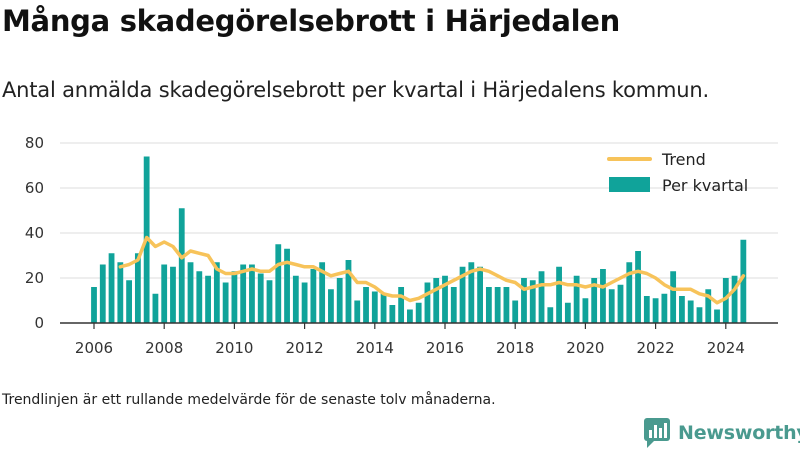  I want to click on x-tick-label: 2012, so click(305, 348).